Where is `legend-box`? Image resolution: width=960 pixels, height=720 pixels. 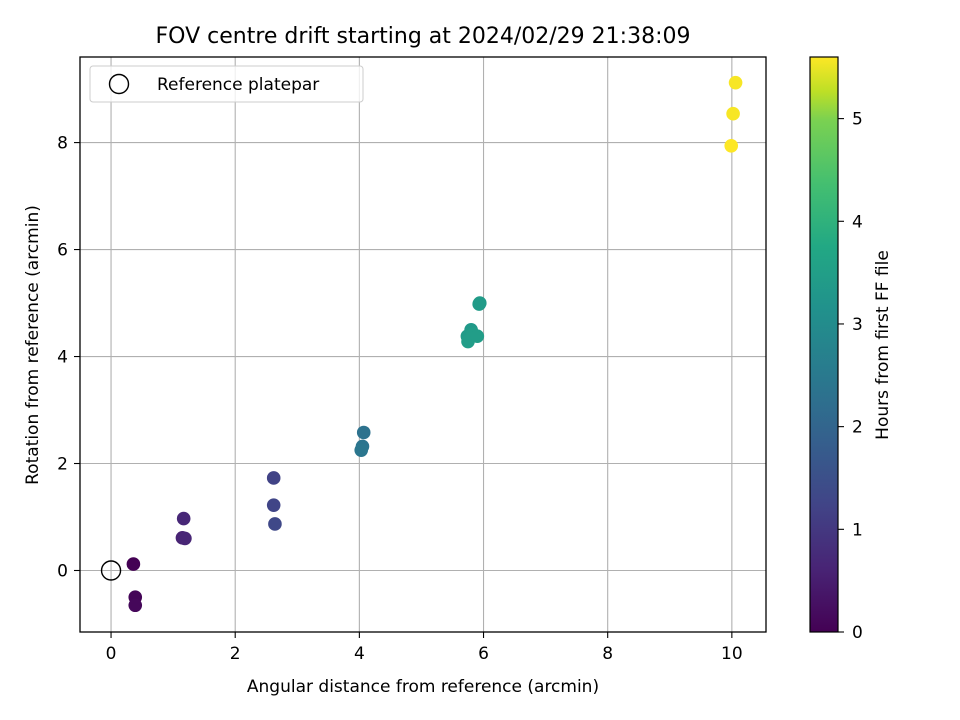 legend-box is located at coordinates (226, 84).